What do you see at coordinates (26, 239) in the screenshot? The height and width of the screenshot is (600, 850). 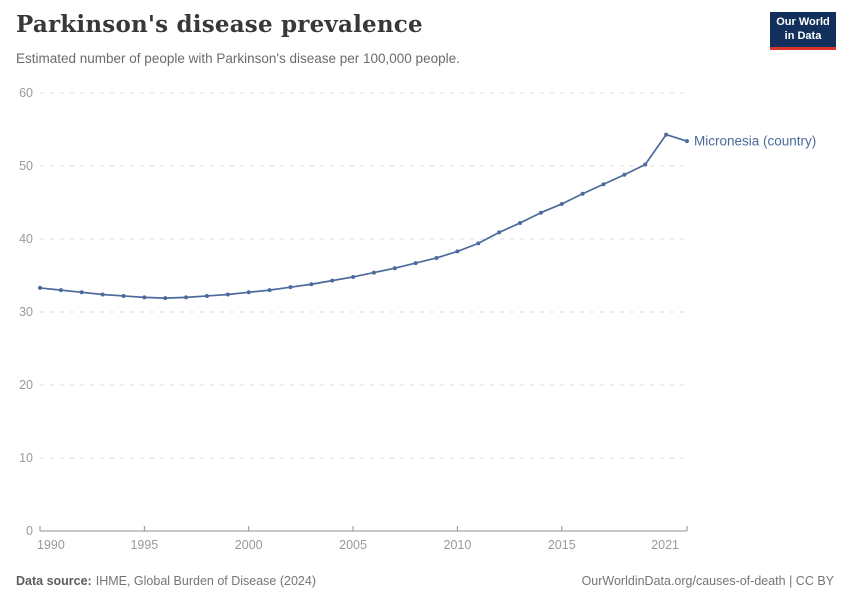 I see `y-tick-label: 40` at bounding box center [26, 239].